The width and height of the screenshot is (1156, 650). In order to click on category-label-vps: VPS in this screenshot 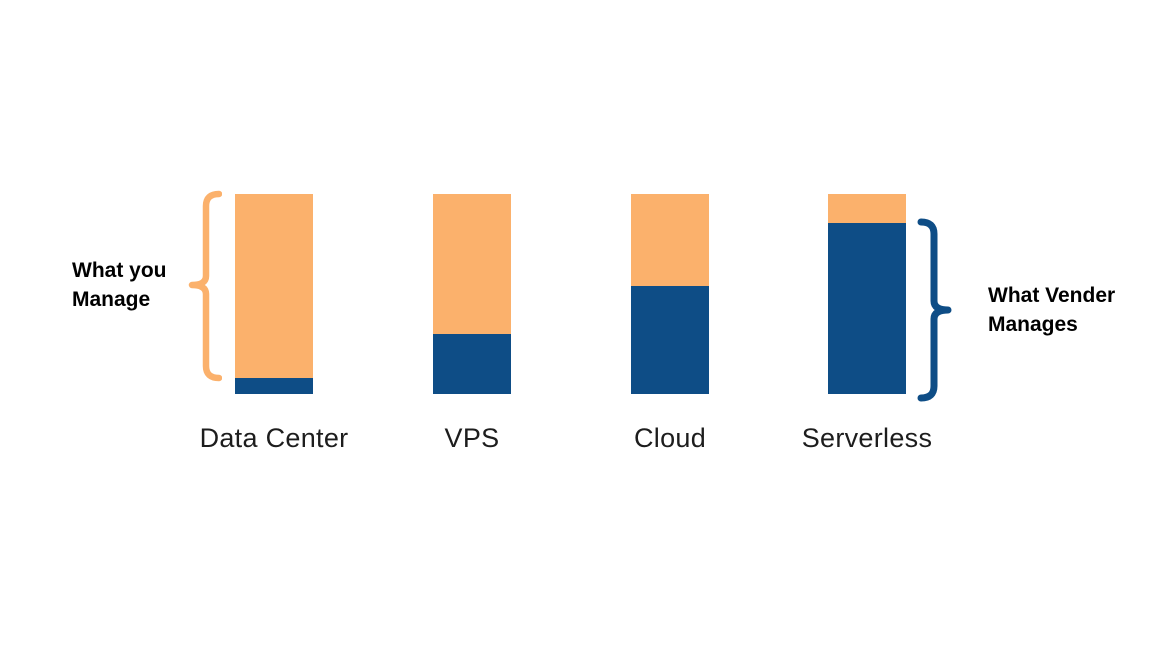, I will do `click(472, 438)`.